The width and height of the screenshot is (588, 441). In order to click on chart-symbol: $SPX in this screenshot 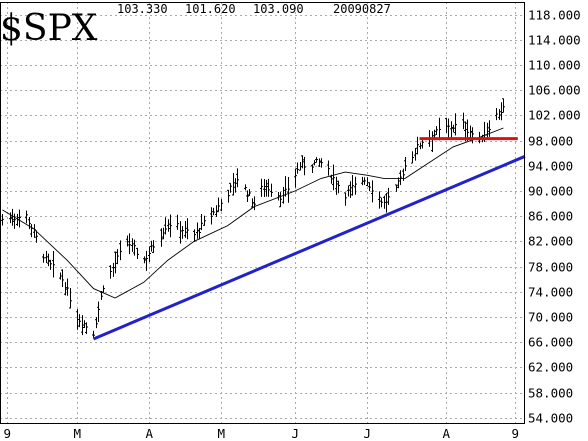, I will do `click(49, 28)`.